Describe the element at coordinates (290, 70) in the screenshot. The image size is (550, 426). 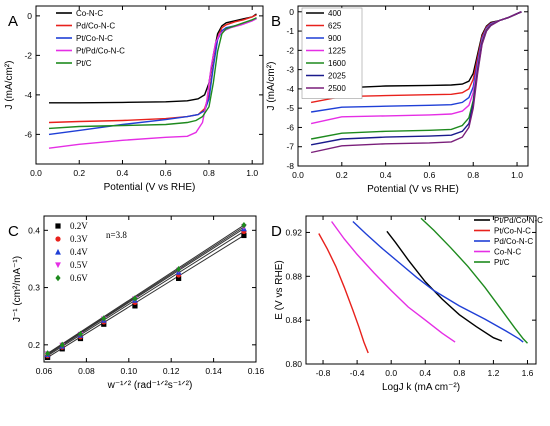
I see `y-tick-label: -3` at that location.